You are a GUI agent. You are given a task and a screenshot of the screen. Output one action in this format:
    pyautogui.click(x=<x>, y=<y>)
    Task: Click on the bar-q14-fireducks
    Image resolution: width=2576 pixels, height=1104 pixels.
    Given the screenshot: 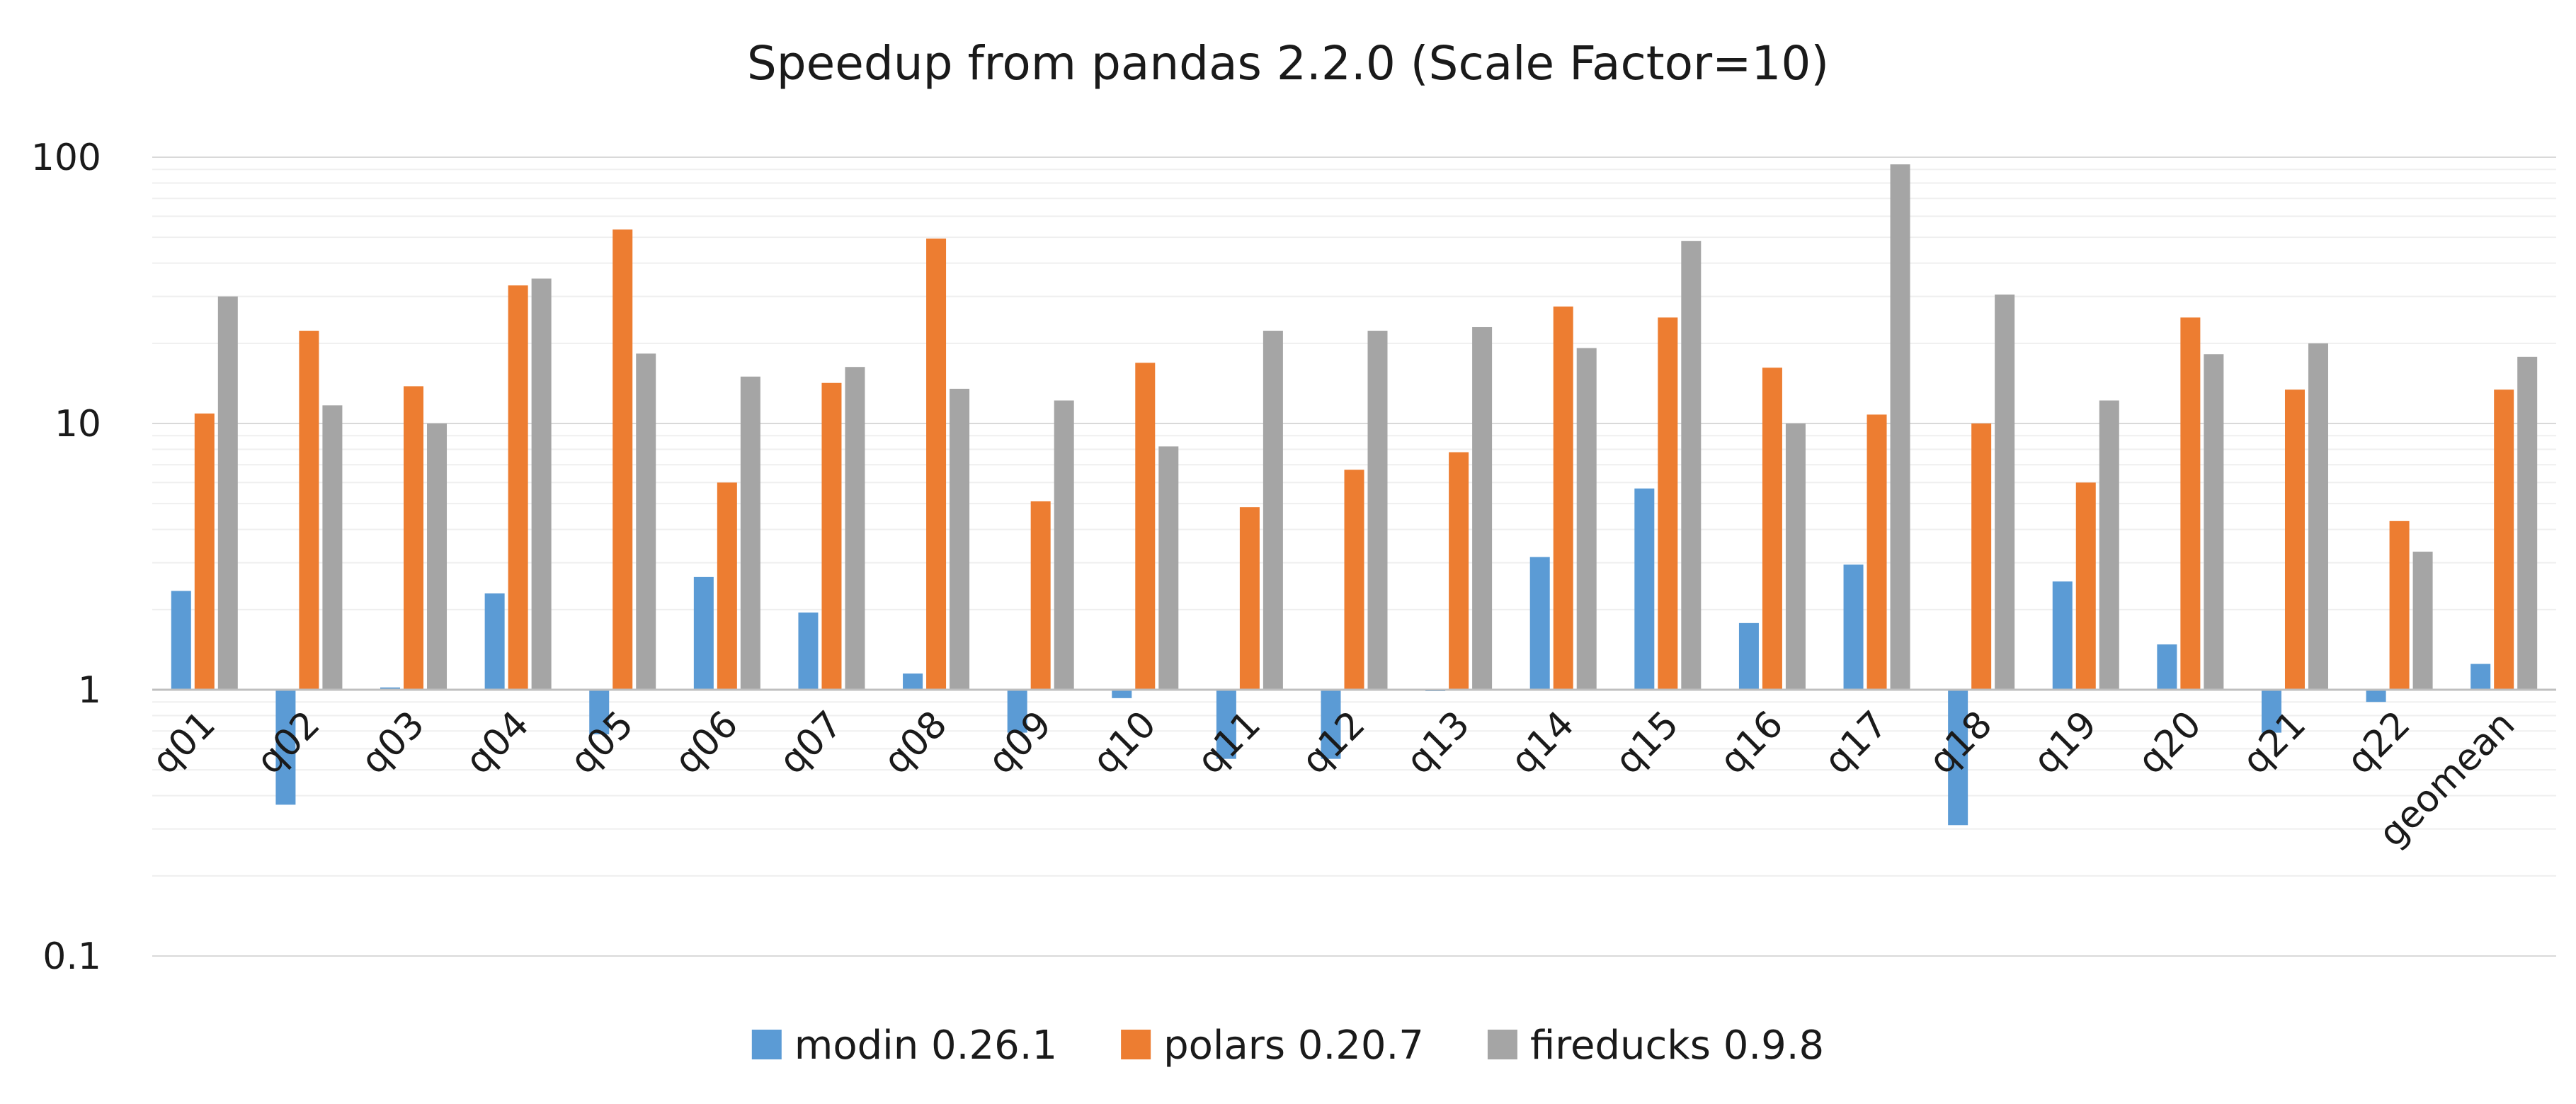 What is the action you would take?
    pyautogui.click(x=1586, y=519)
    